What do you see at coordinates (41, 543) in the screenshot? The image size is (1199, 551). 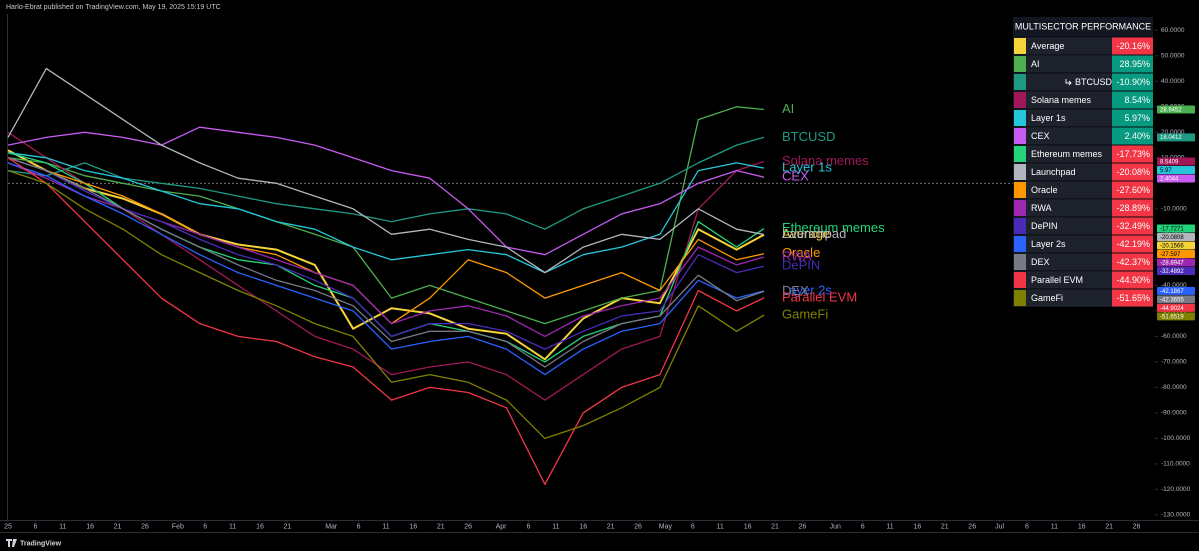 I see `footer: TradingView` at bounding box center [41, 543].